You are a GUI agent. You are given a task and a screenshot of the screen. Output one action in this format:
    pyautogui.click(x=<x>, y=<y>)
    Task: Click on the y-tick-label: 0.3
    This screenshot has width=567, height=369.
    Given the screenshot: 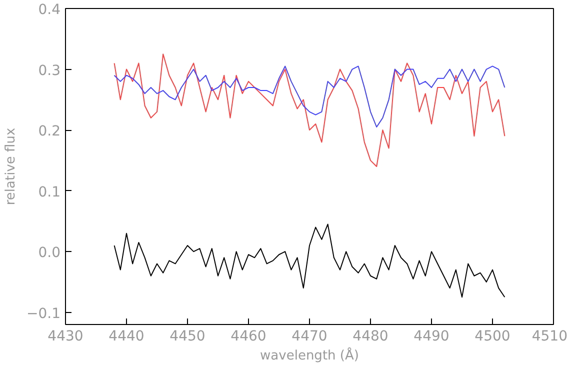 What is the action you would take?
    pyautogui.click(x=49, y=70)
    